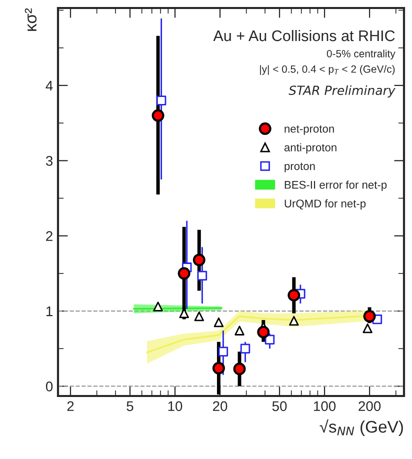 The width and height of the screenshot is (412, 459). What do you see at coordinates (49, 387) in the screenshot?
I see `y-tick-label: 0` at bounding box center [49, 387].